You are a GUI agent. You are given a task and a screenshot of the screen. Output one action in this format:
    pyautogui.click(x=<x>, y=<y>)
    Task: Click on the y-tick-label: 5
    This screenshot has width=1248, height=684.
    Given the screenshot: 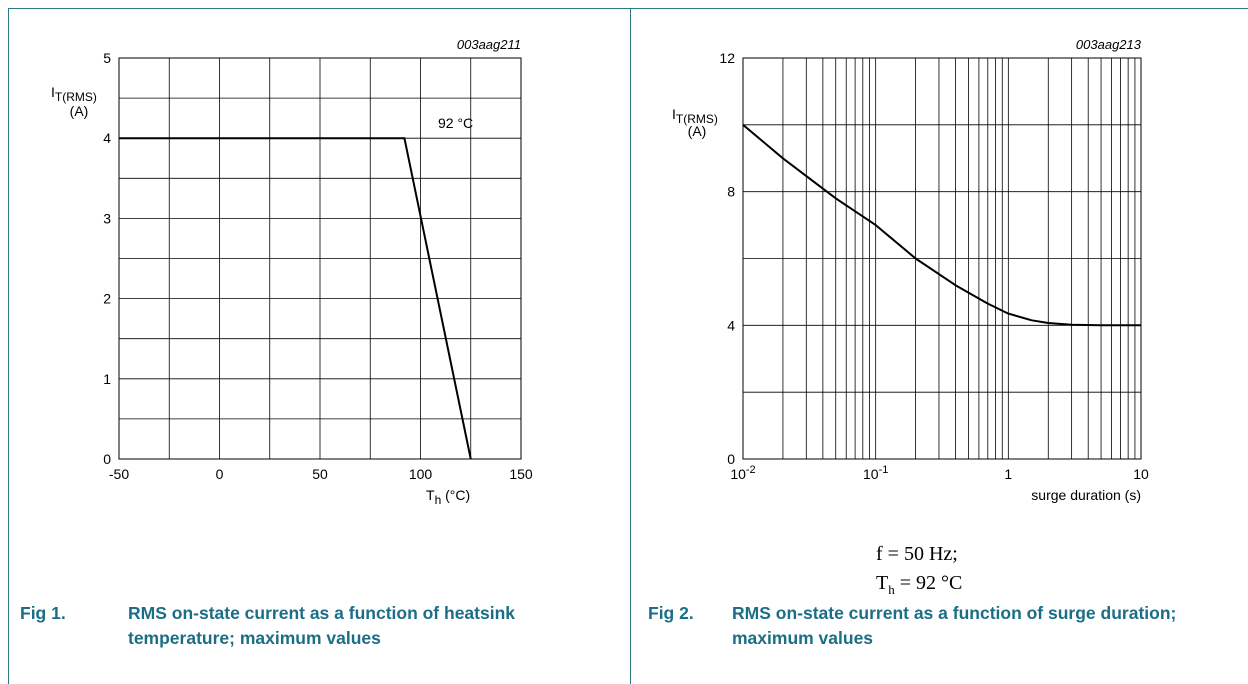 What is the action you would take?
    pyautogui.click(x=107, y=58)
    